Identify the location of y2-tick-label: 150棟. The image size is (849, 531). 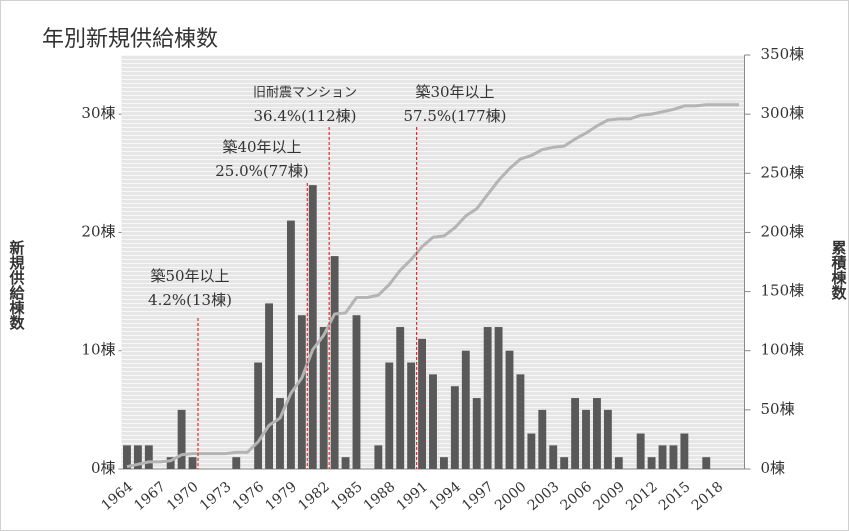
(783, 291).